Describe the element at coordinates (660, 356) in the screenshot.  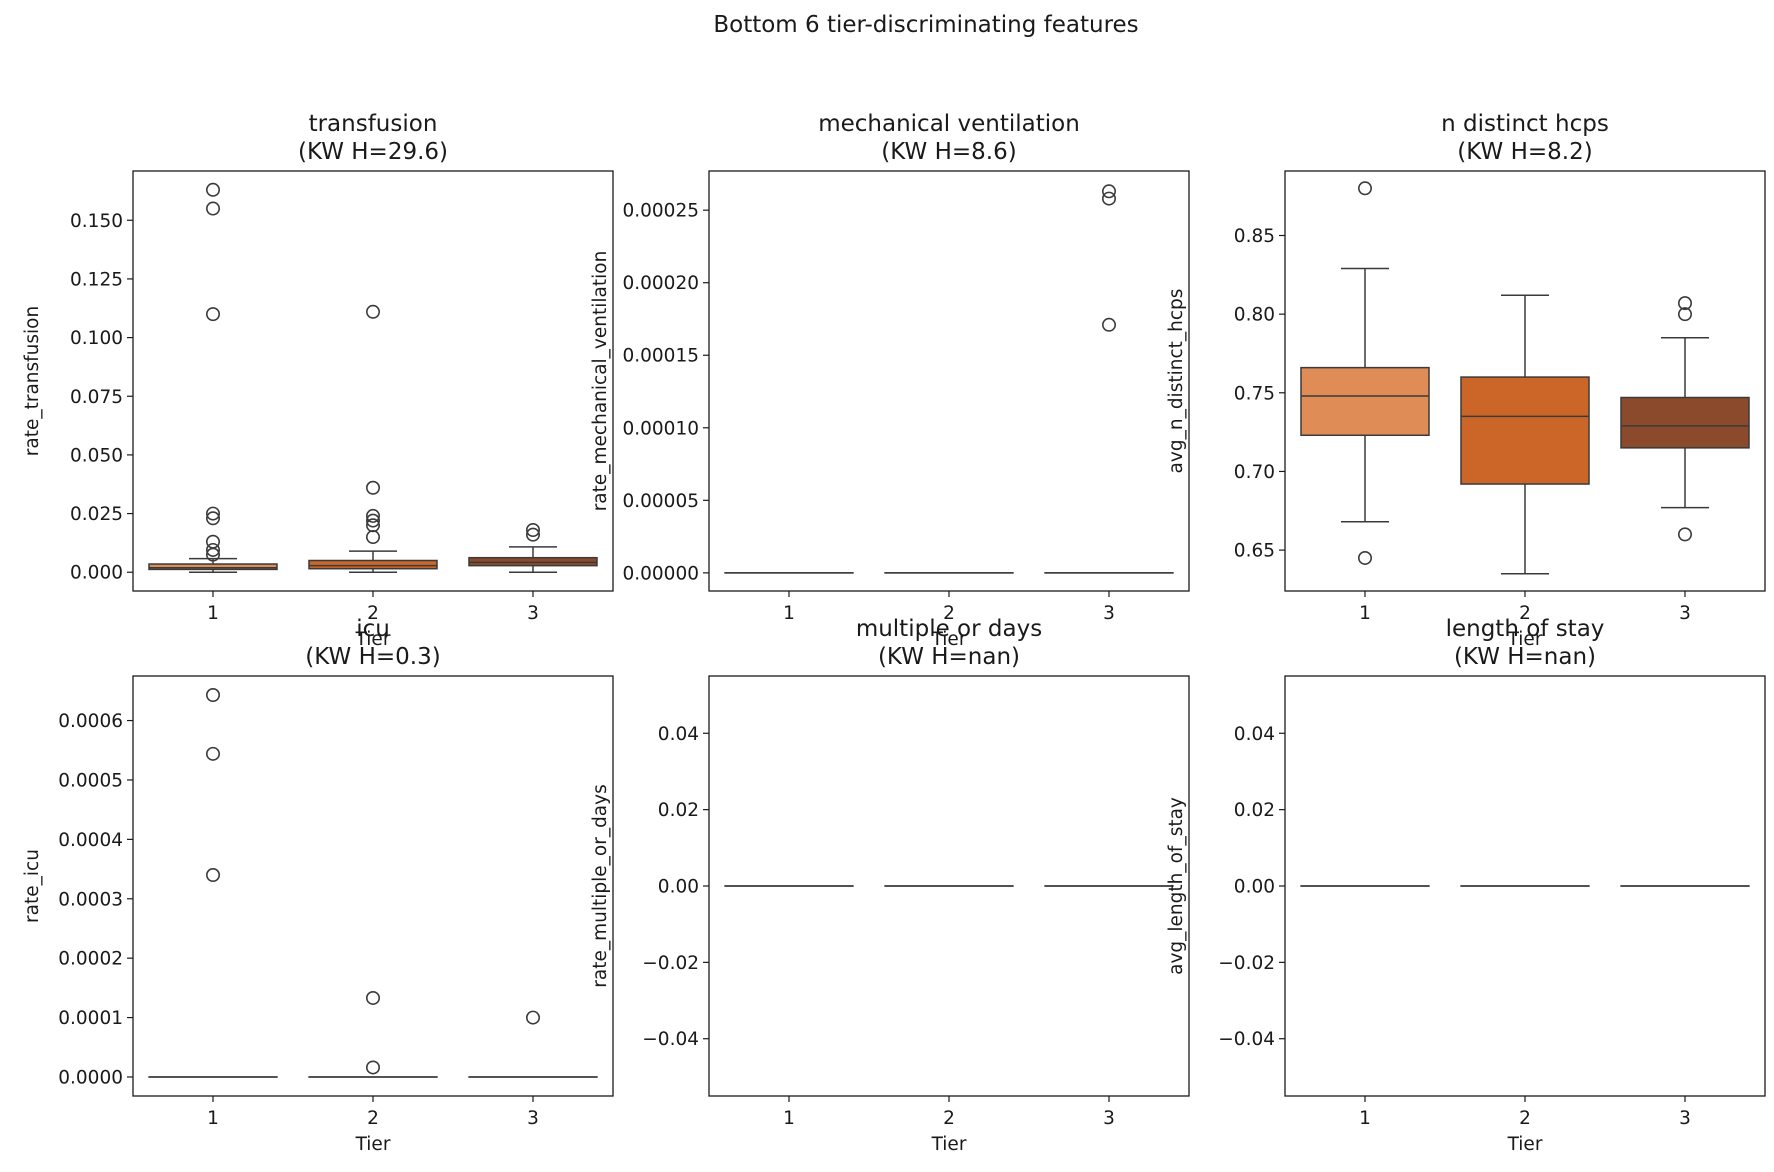
I see `y-tick-label: 0.00015` at that location.